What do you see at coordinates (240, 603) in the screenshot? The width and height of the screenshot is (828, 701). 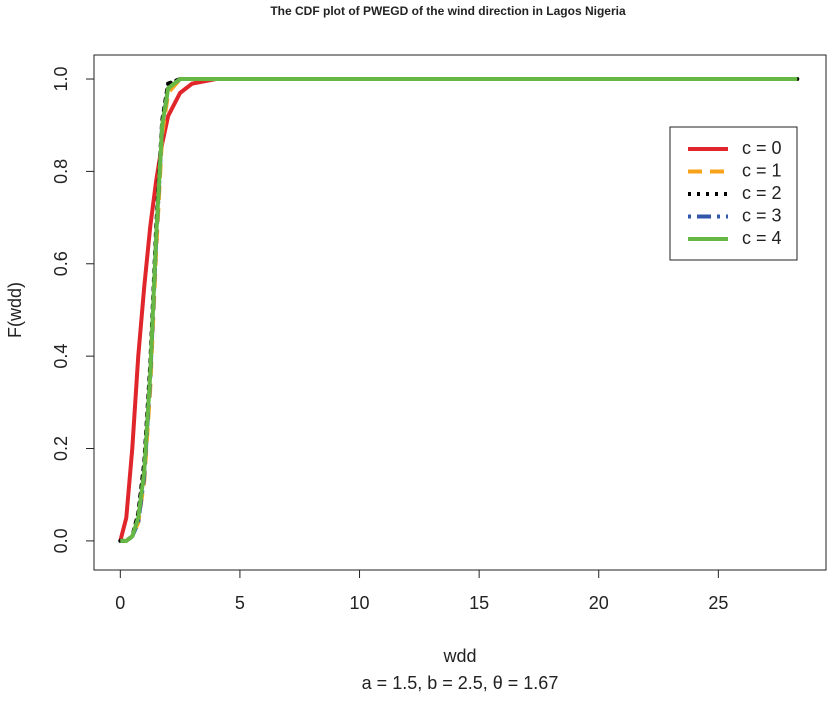 I see `x-tick-label: 5` at bounding box center [240, 603].